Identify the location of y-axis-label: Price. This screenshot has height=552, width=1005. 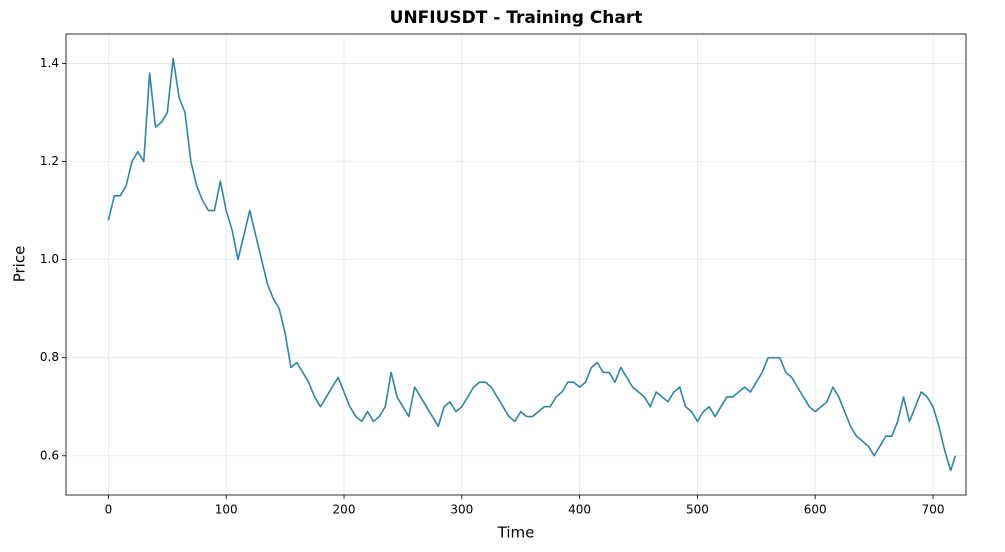
(20, 264).